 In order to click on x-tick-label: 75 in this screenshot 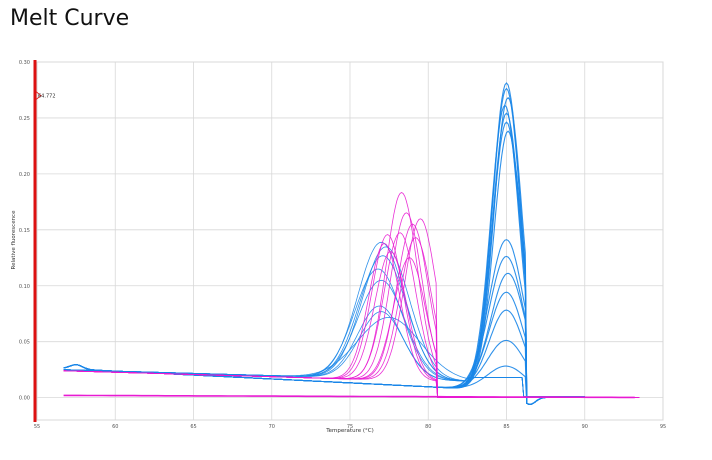, I will do `click(350, 427)`.